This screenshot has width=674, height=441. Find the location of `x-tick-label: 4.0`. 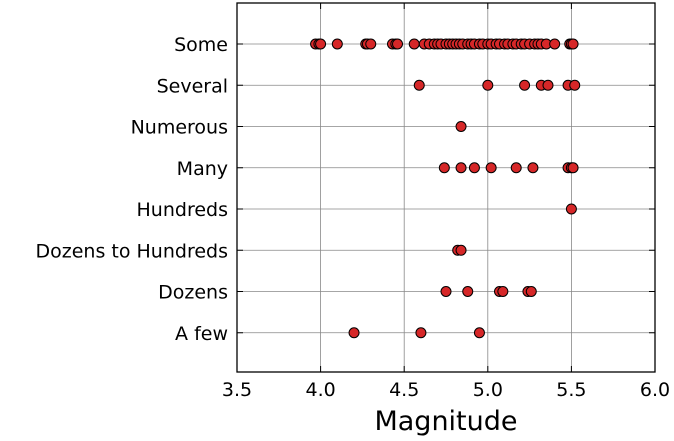

x-tick-label: 4.0 is located at coordinates (320, 390).